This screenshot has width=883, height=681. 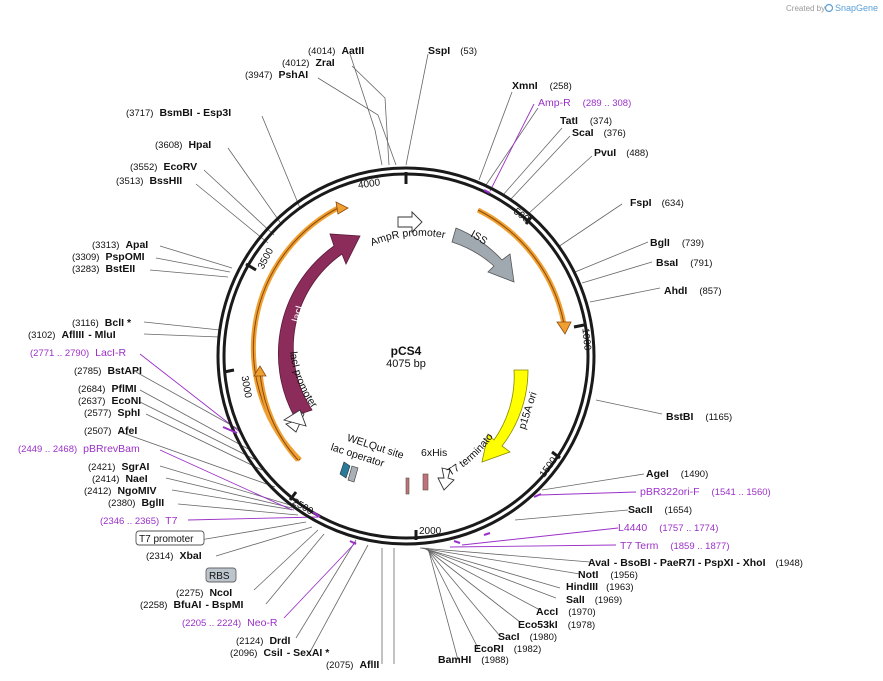 What do you see at coordinates (434, 469) in the screenshot?
I see `his6-feature: 6xHis` at bounding box center [434, 469].